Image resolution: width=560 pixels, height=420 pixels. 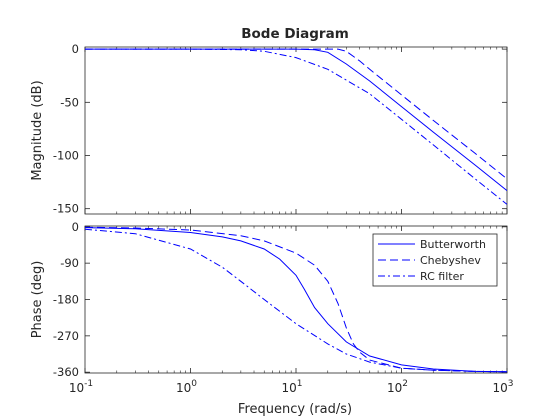 I want to click on y-tick-label: -150, so click(x=66, y=209).